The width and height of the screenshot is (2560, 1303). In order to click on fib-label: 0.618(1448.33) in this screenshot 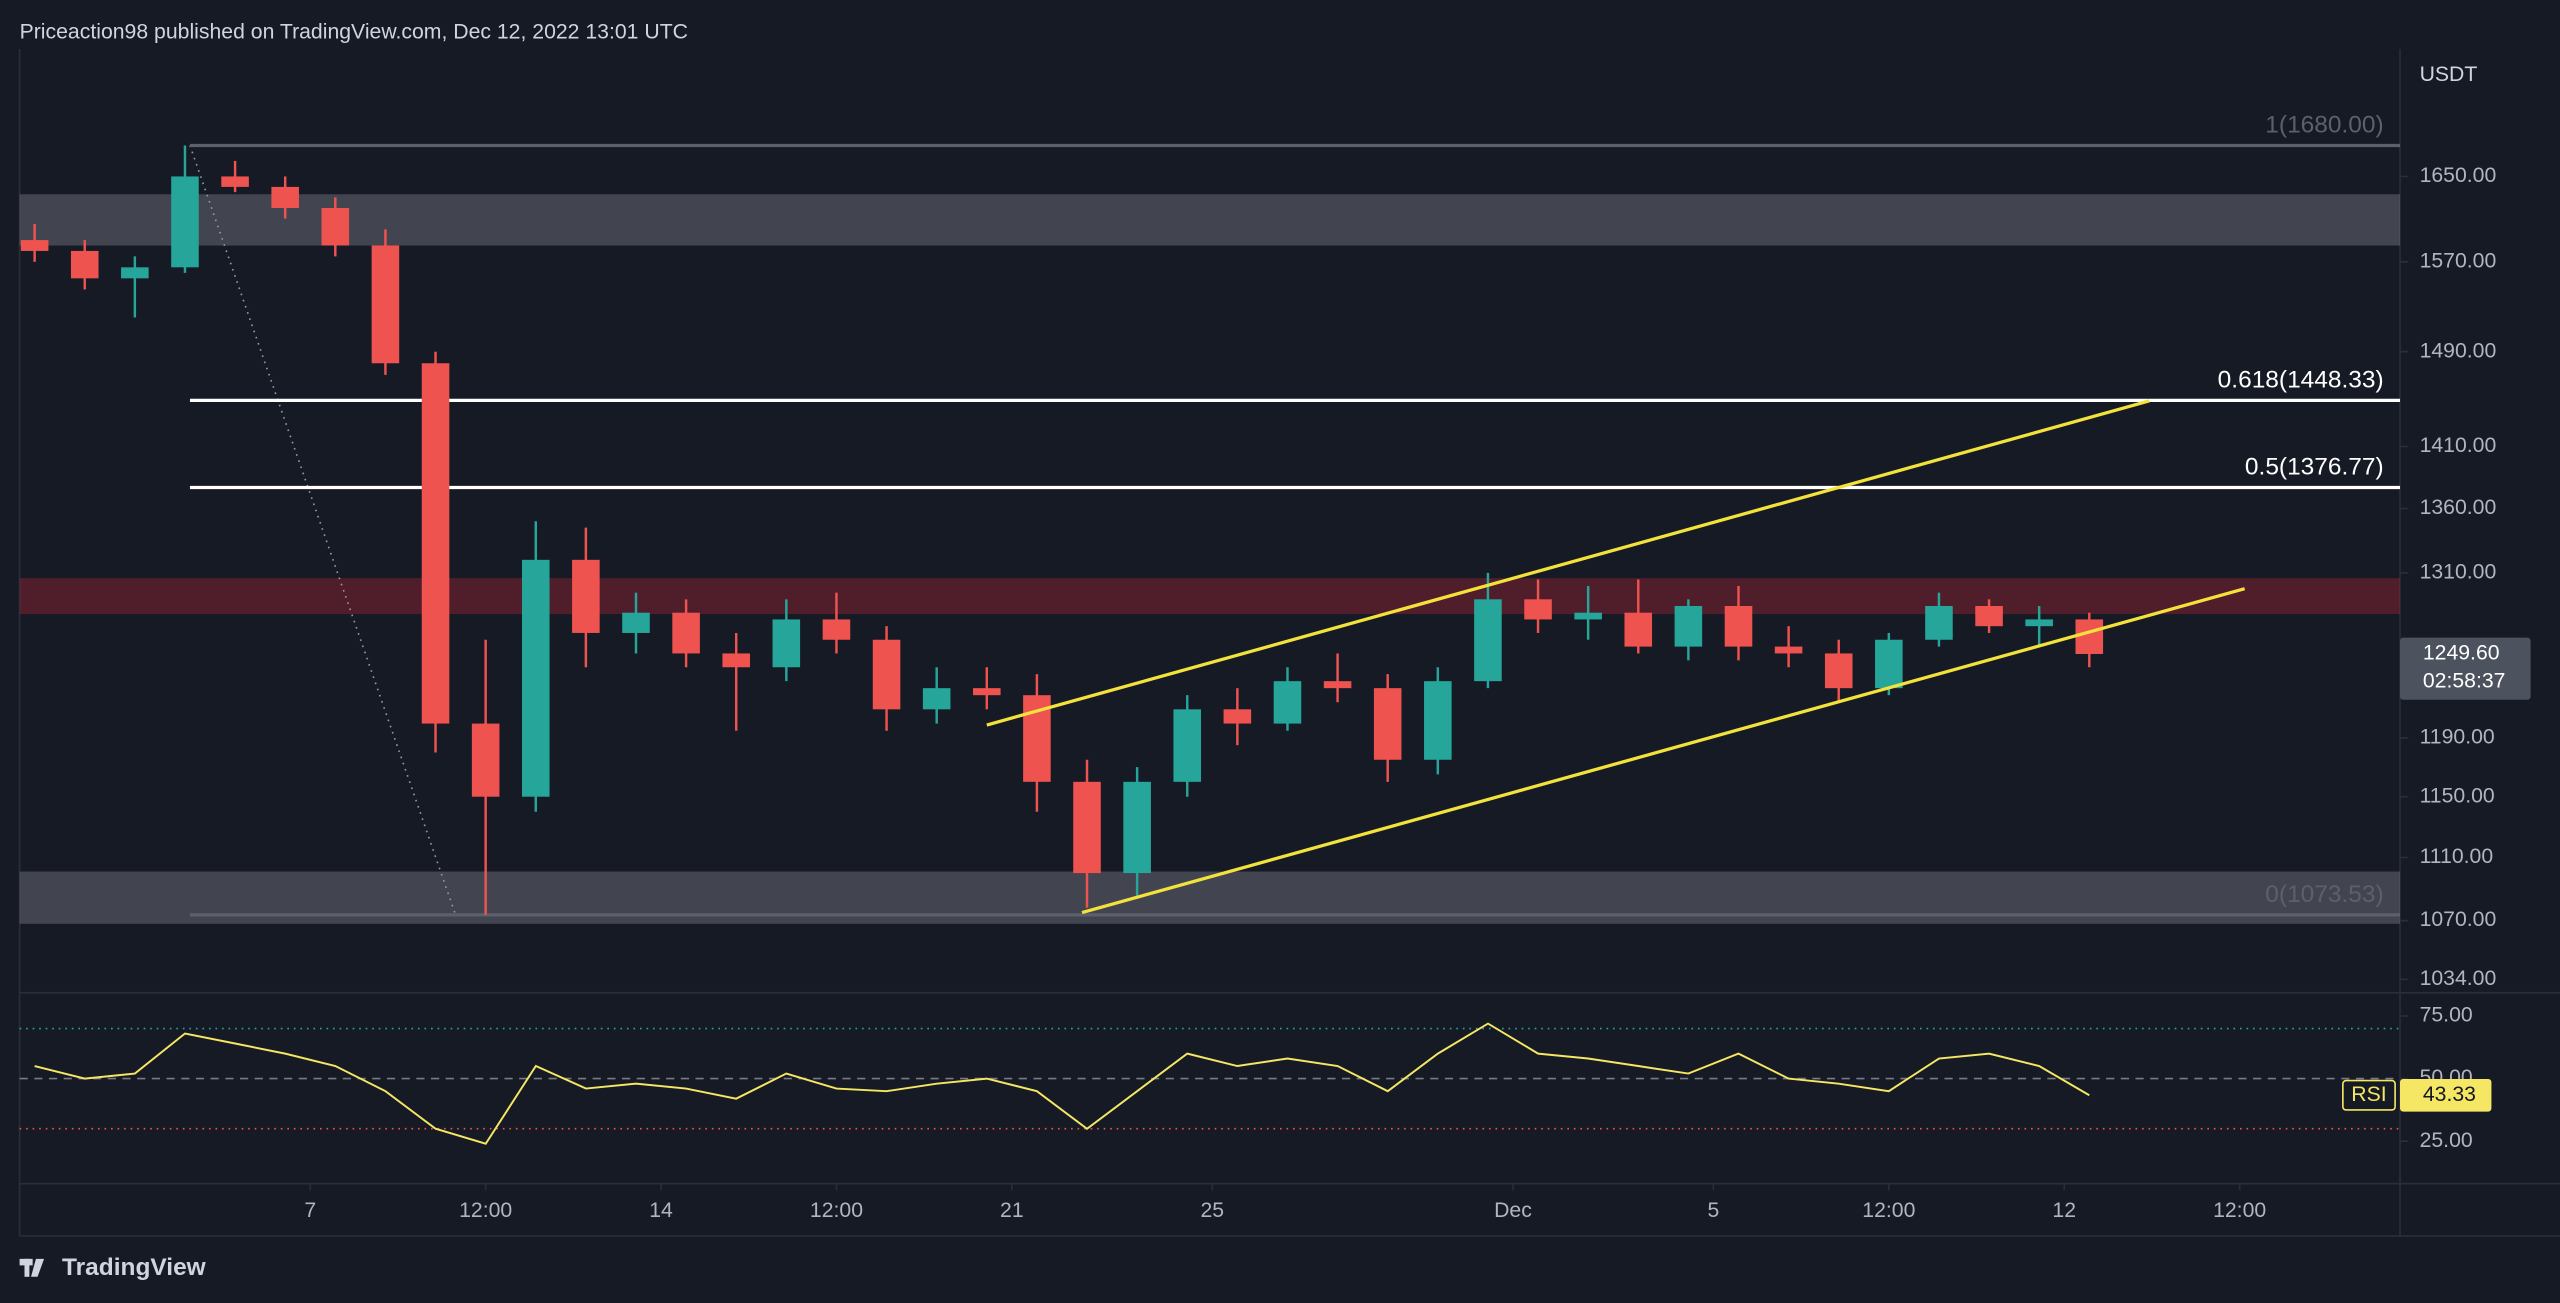, I will do `click(2301, 379)`.